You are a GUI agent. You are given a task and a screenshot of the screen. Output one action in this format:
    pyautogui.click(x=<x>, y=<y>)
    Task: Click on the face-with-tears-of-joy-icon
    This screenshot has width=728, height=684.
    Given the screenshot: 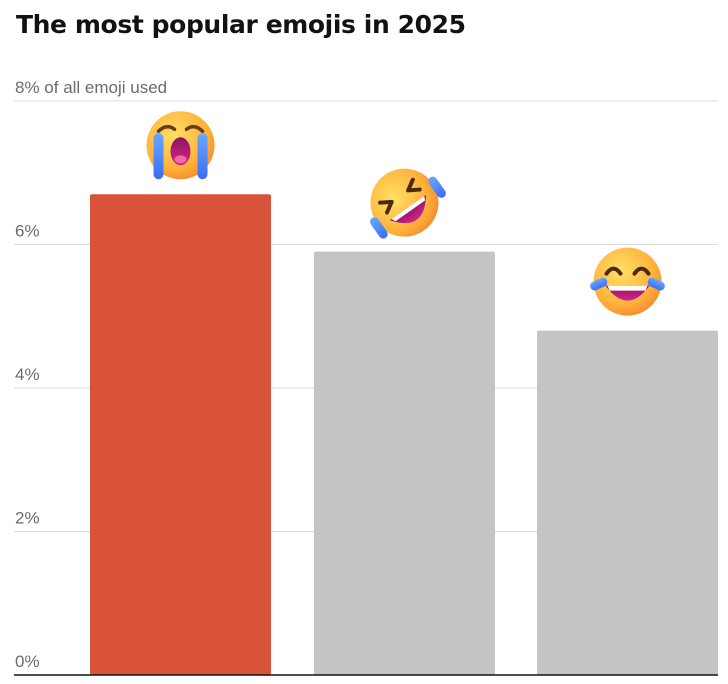 What is the action you would take?
    pyautogui.click(x=627, y=281)
    